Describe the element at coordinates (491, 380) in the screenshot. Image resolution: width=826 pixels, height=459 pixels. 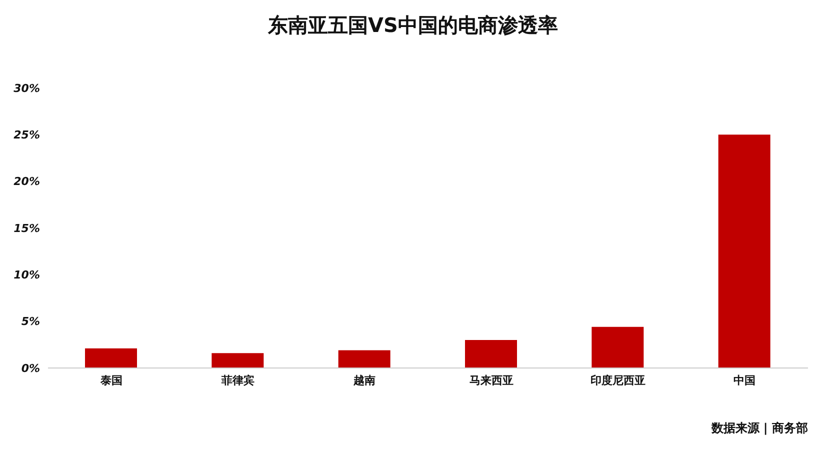
I see `x-tick-label: 马来西亚` at that location.